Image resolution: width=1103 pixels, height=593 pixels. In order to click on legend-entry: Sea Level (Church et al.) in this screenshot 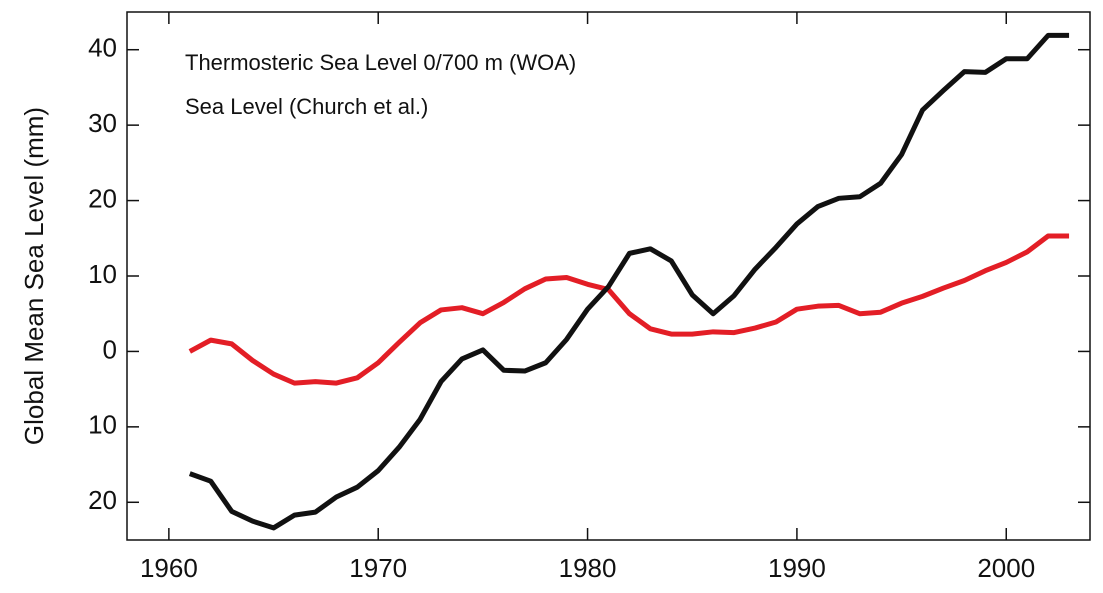, I will do `click(306, 106)`.